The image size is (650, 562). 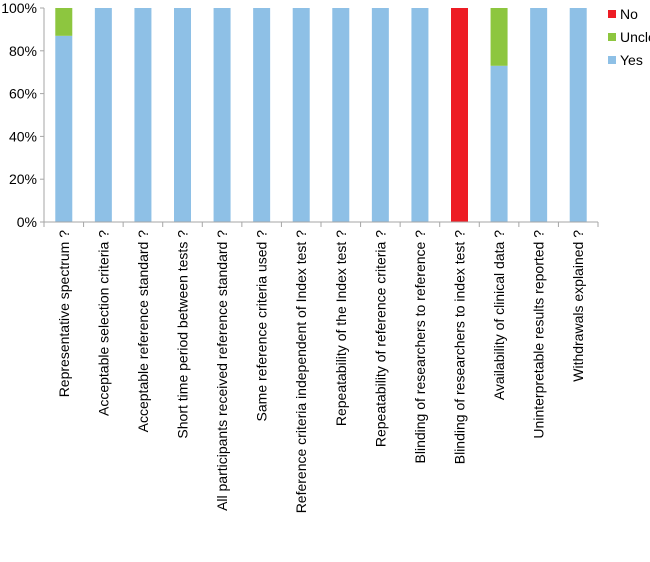 I want to click on x-category-label: Short time period between tests ?, so click(x=183, y=334).